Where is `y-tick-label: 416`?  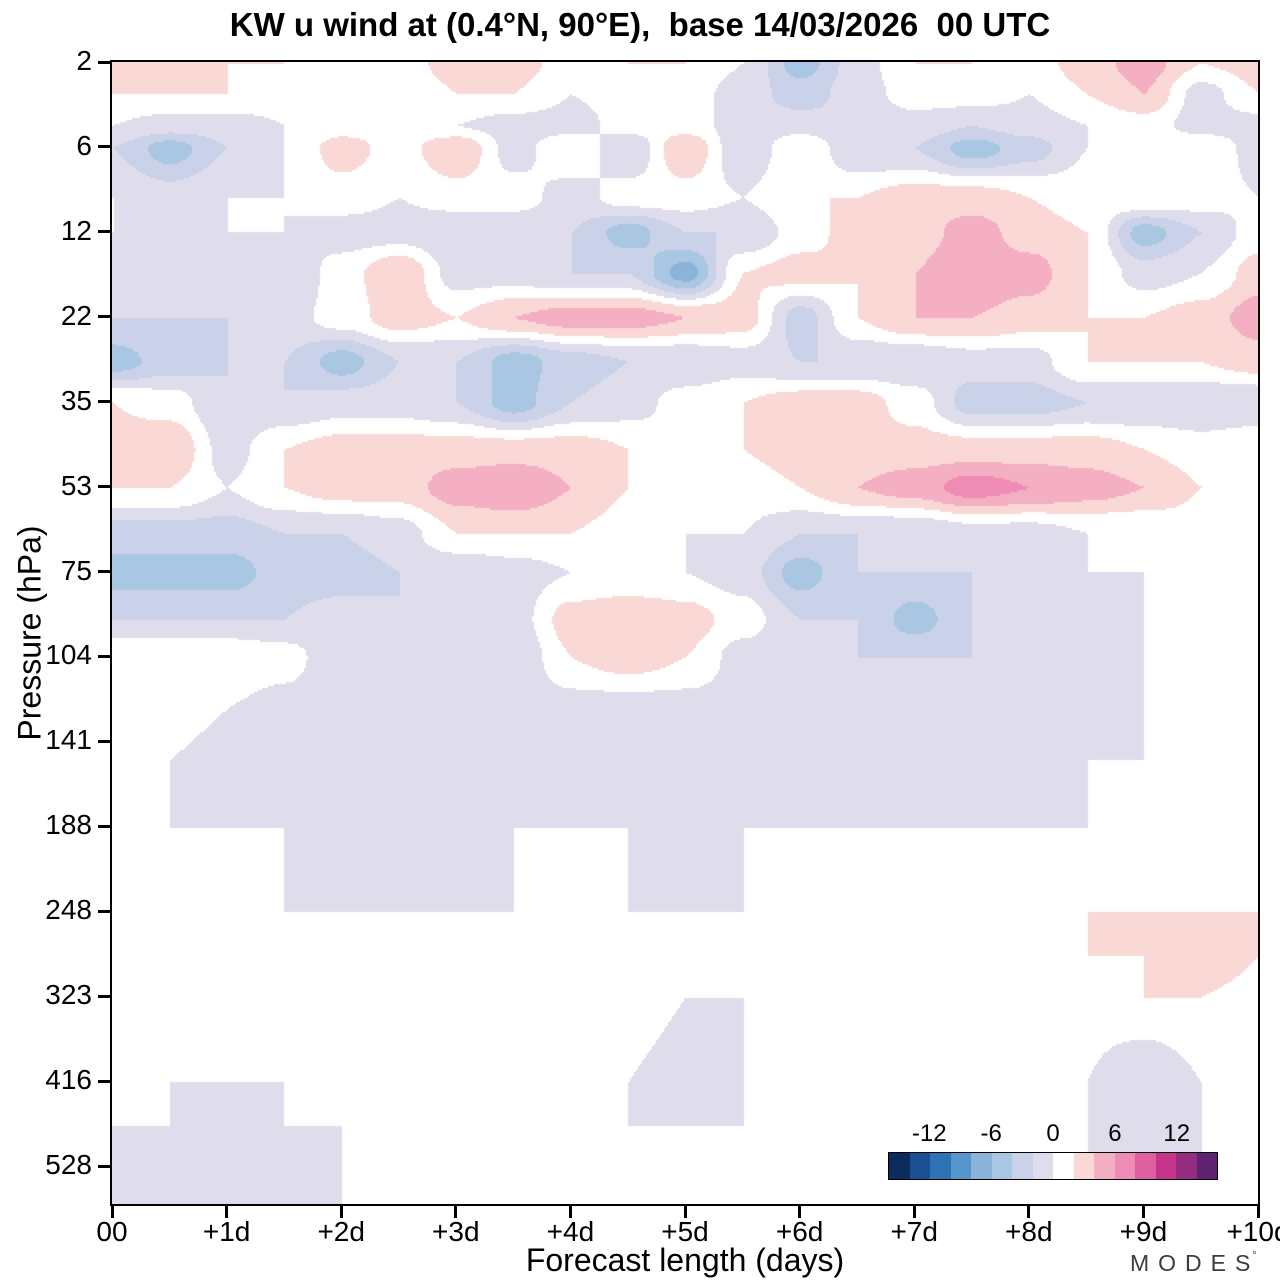 y-tick-label: 416 is located at coordinates (68, 1080).